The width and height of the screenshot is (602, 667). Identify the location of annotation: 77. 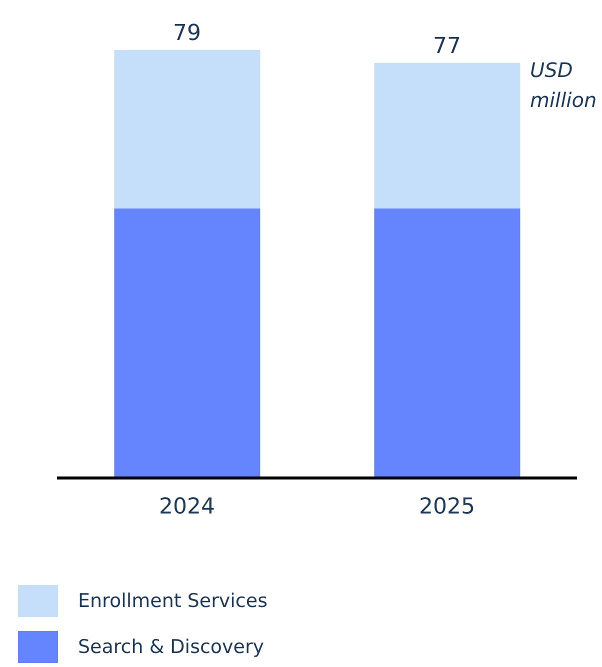
(447, 46).